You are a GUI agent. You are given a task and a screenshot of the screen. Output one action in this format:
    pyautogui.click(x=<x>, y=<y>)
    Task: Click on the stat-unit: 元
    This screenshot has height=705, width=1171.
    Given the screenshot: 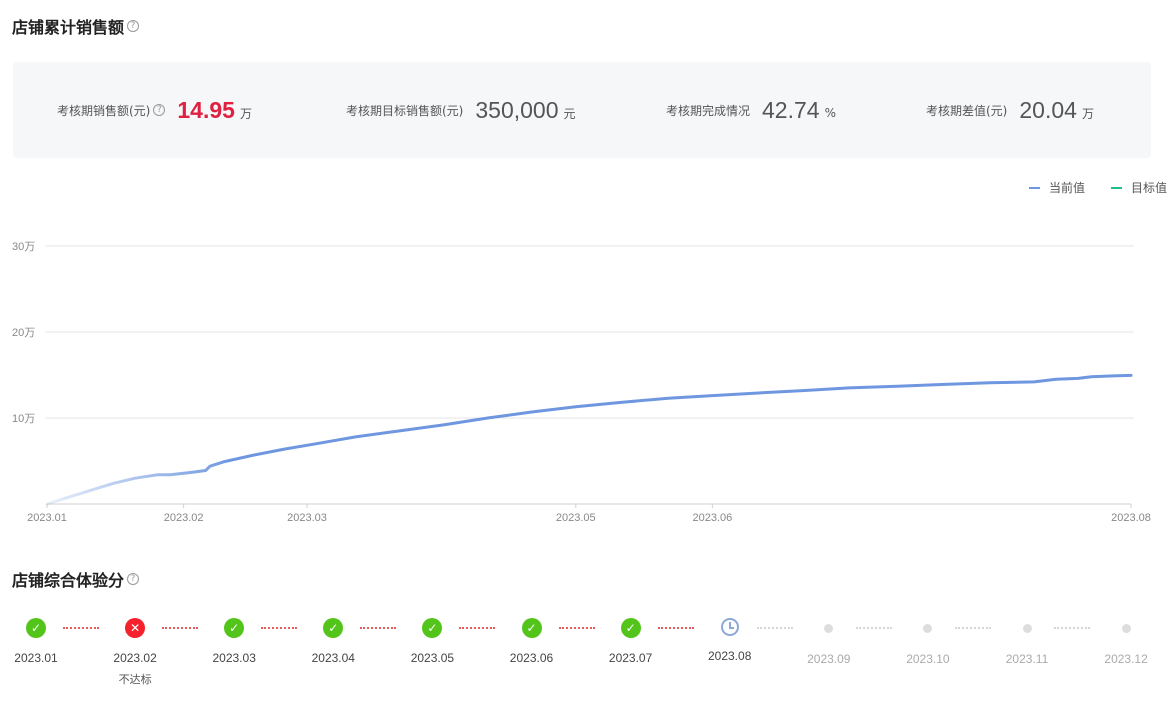 What is the action you would take?
    pyautogui.click(x=569, y=113)
    